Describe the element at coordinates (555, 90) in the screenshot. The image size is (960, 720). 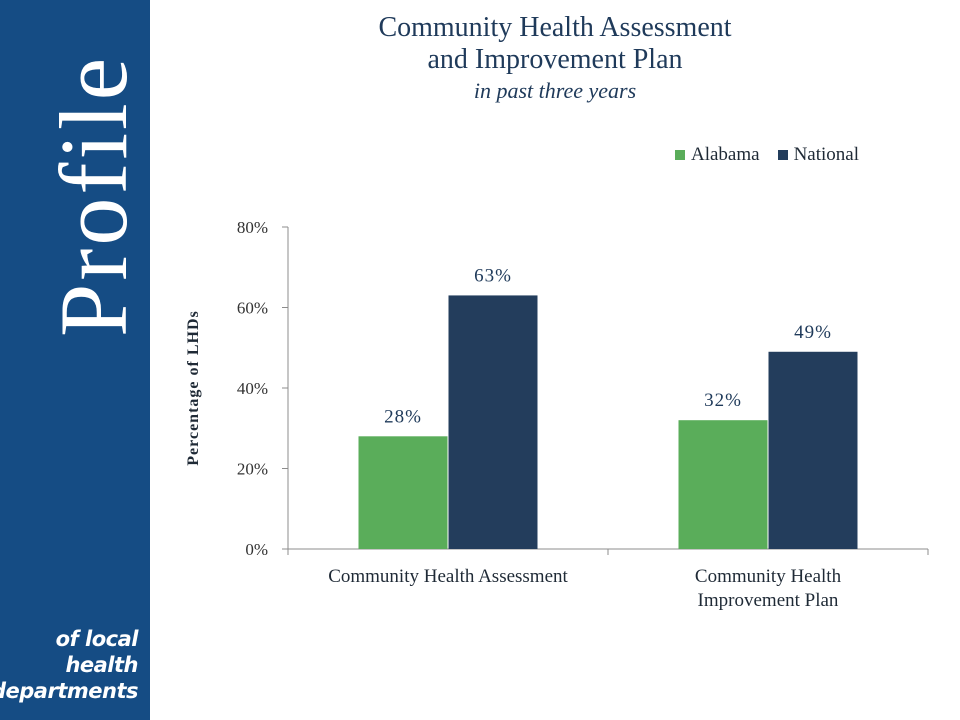
I see `chart-subtitle: in past three years` at that location.